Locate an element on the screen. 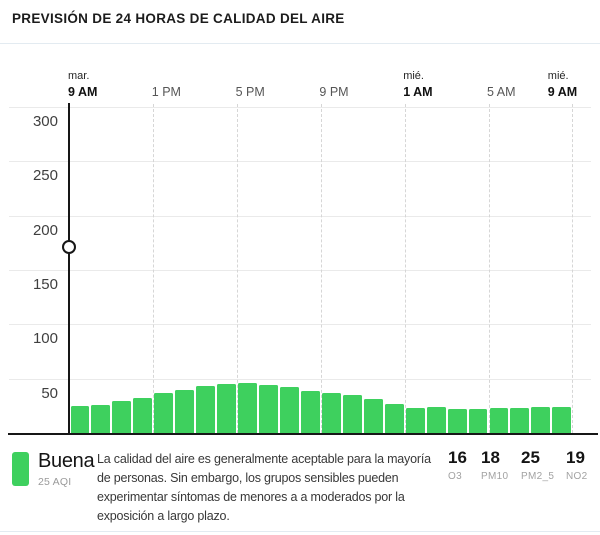 This screenshot has height=535, width=600. pollutant-pm2_5: 25 PM2_5 is located at coordinates (537, 465).